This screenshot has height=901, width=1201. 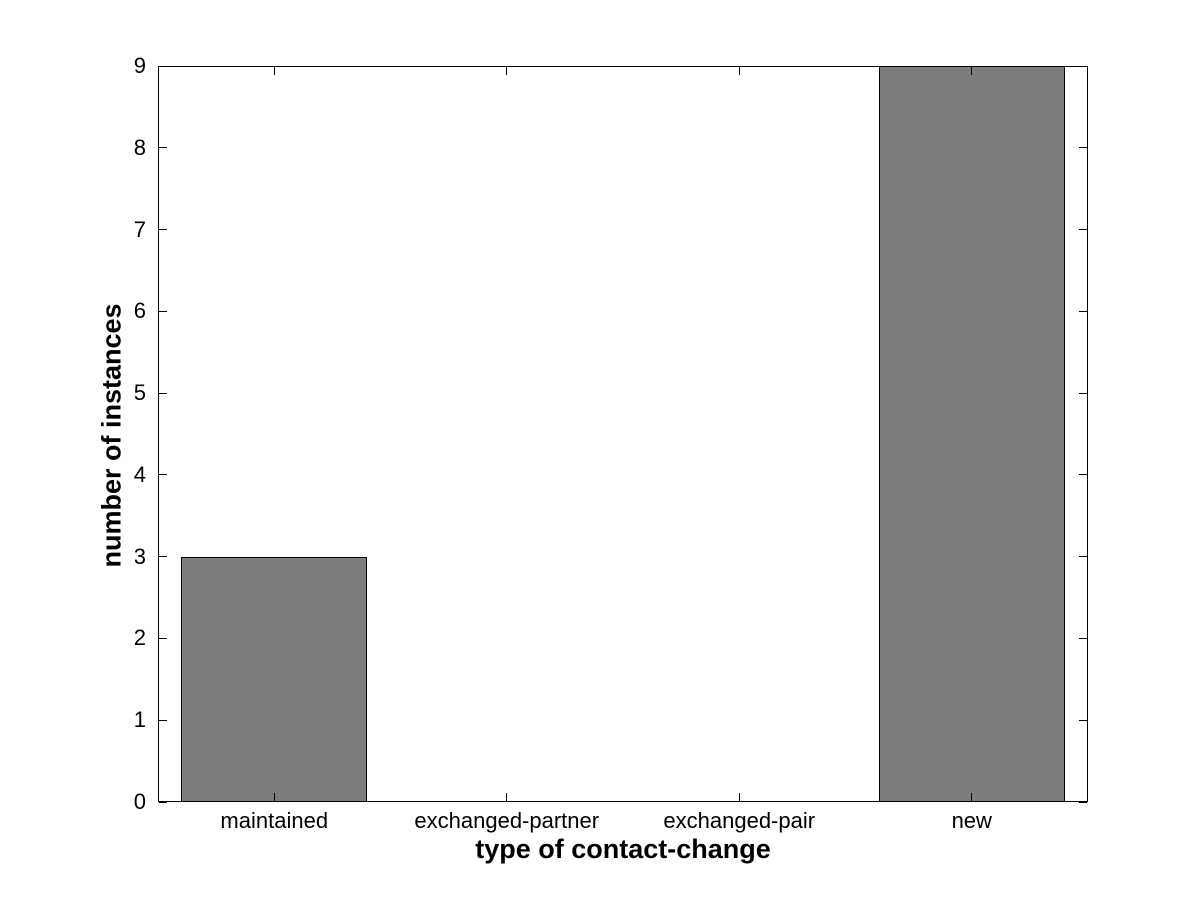 What do you see at coordinates (971, 434) in the screenshot?
I see `bar-new` at bounding box center [971, 434].